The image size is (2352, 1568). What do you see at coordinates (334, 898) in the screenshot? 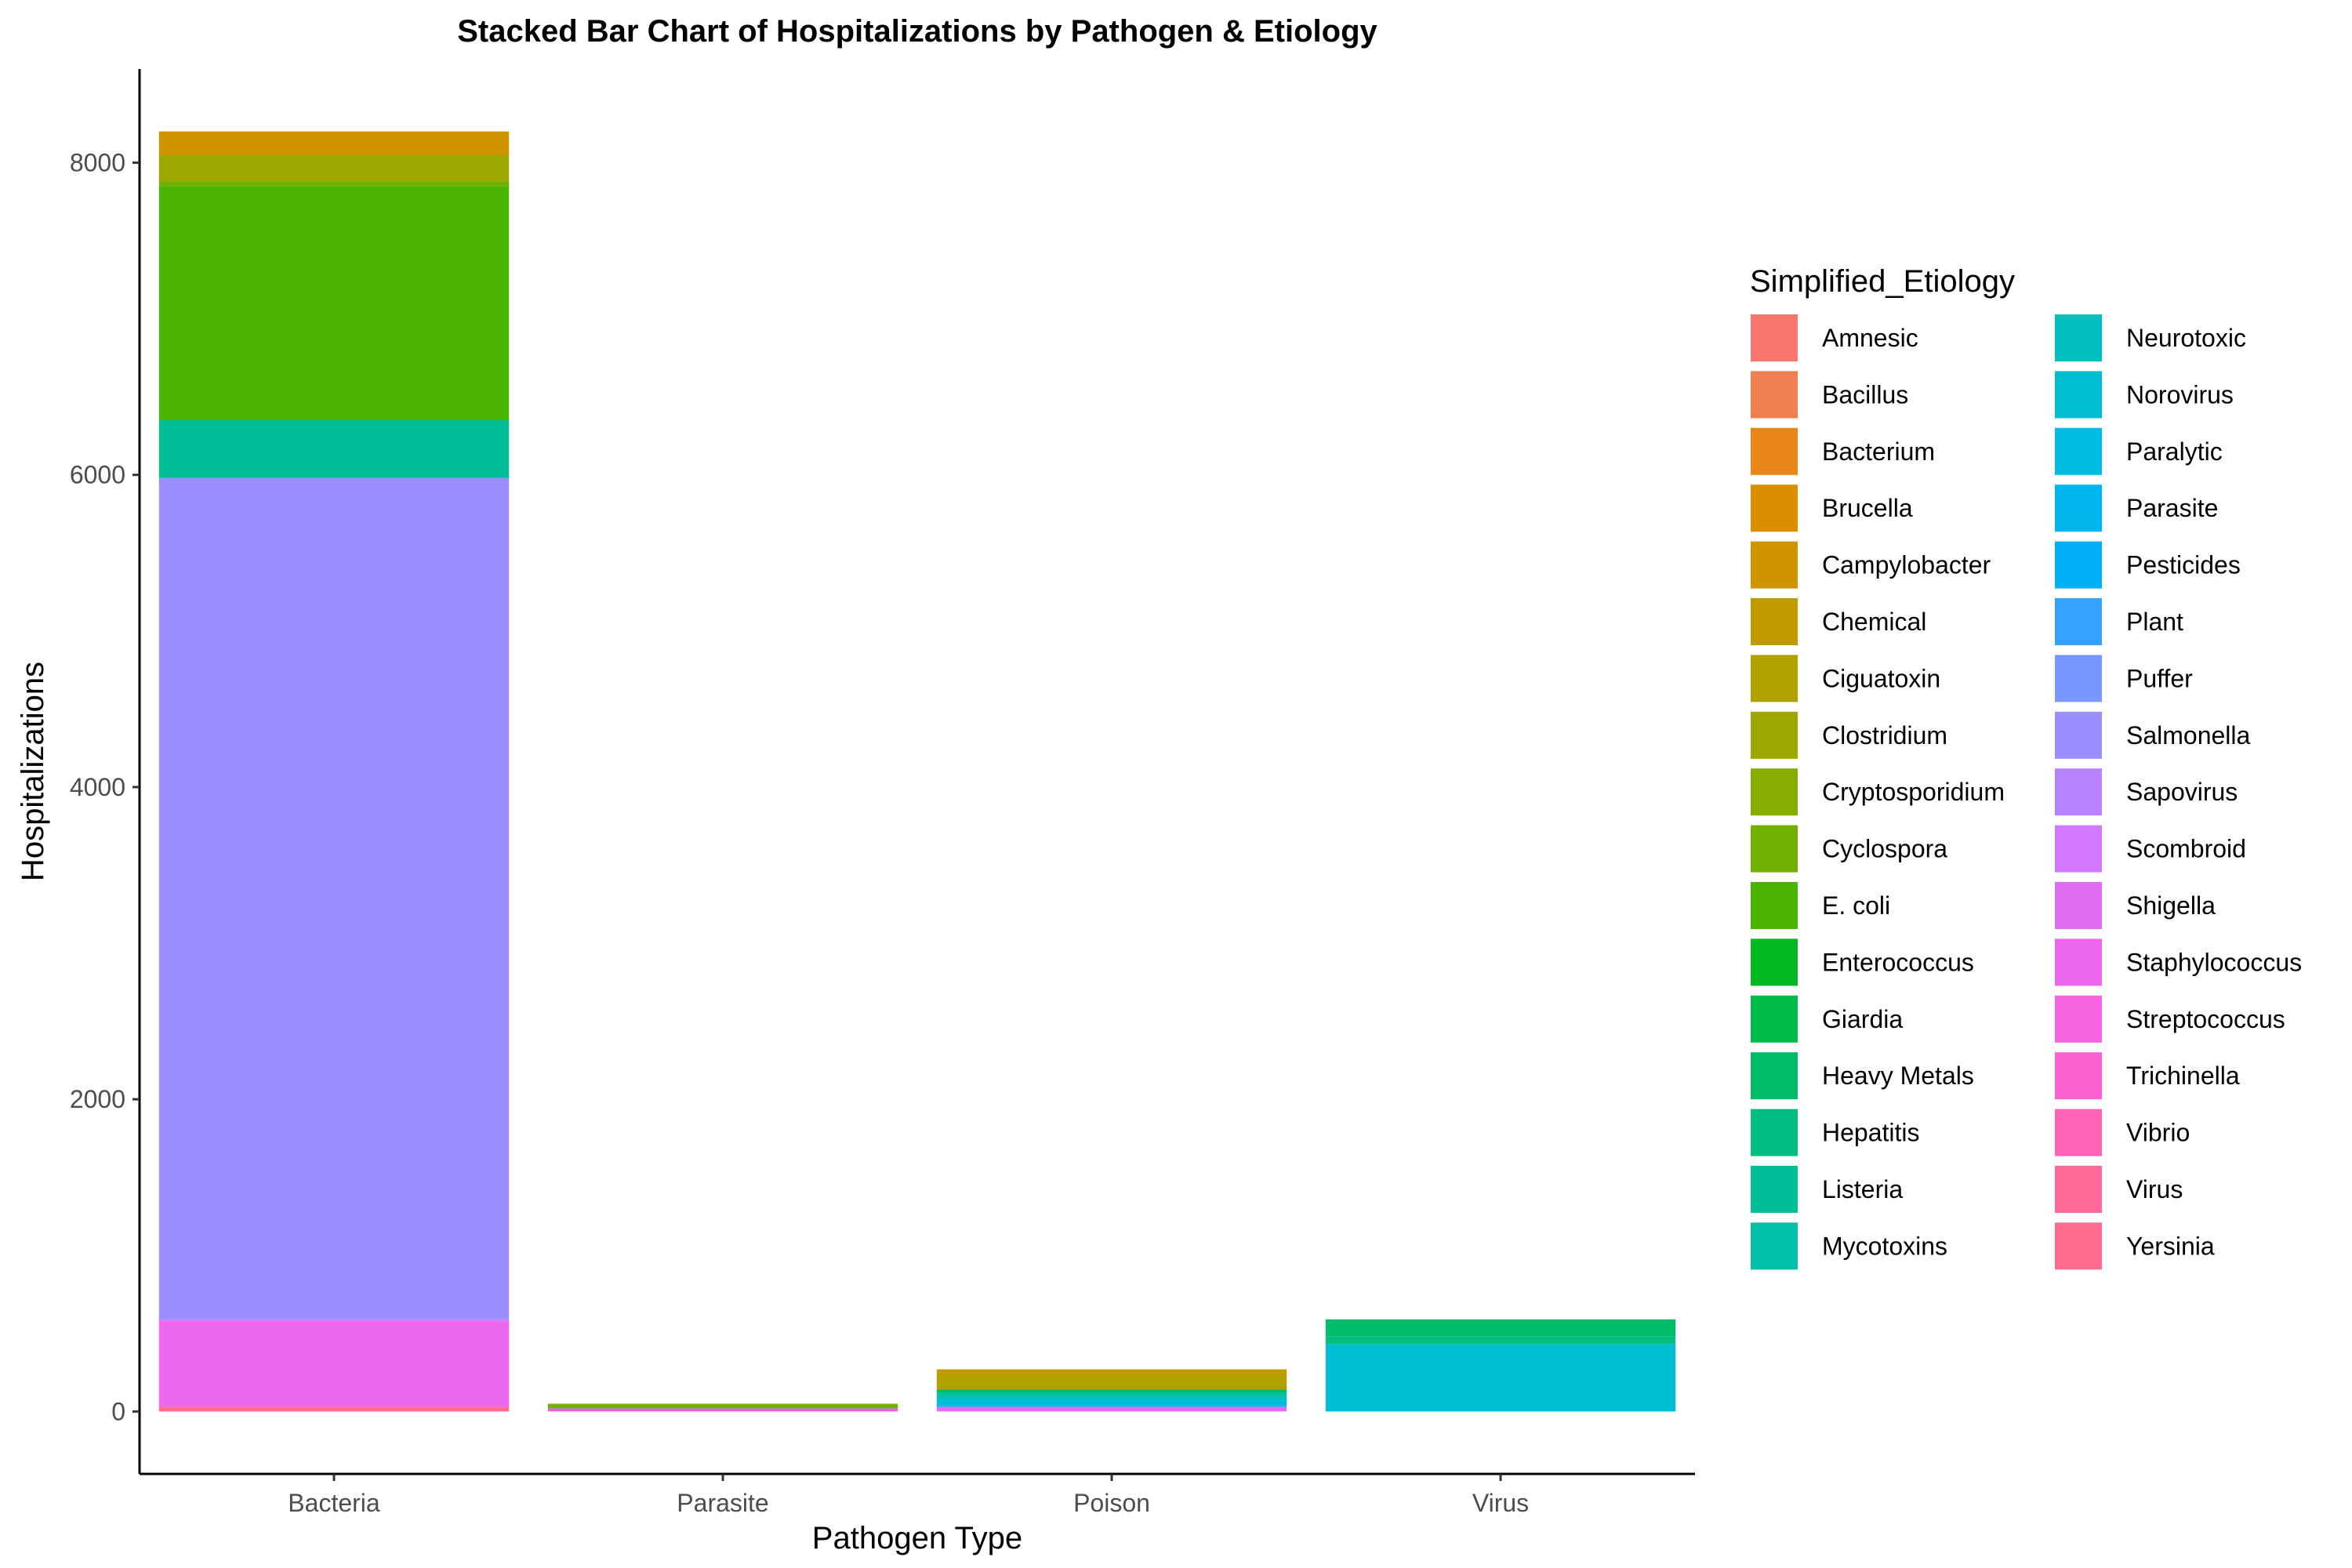
I see `bar-segment-bacteria-salmonella` at bounding box center [334, 898].